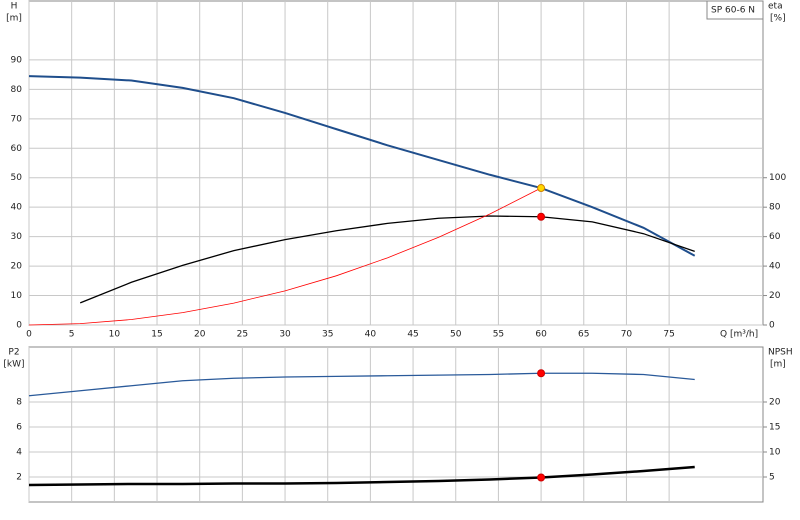  Describe the element at coordinates (19, 403) in the screenshot. I see `y-tick-label: 8` at that location.